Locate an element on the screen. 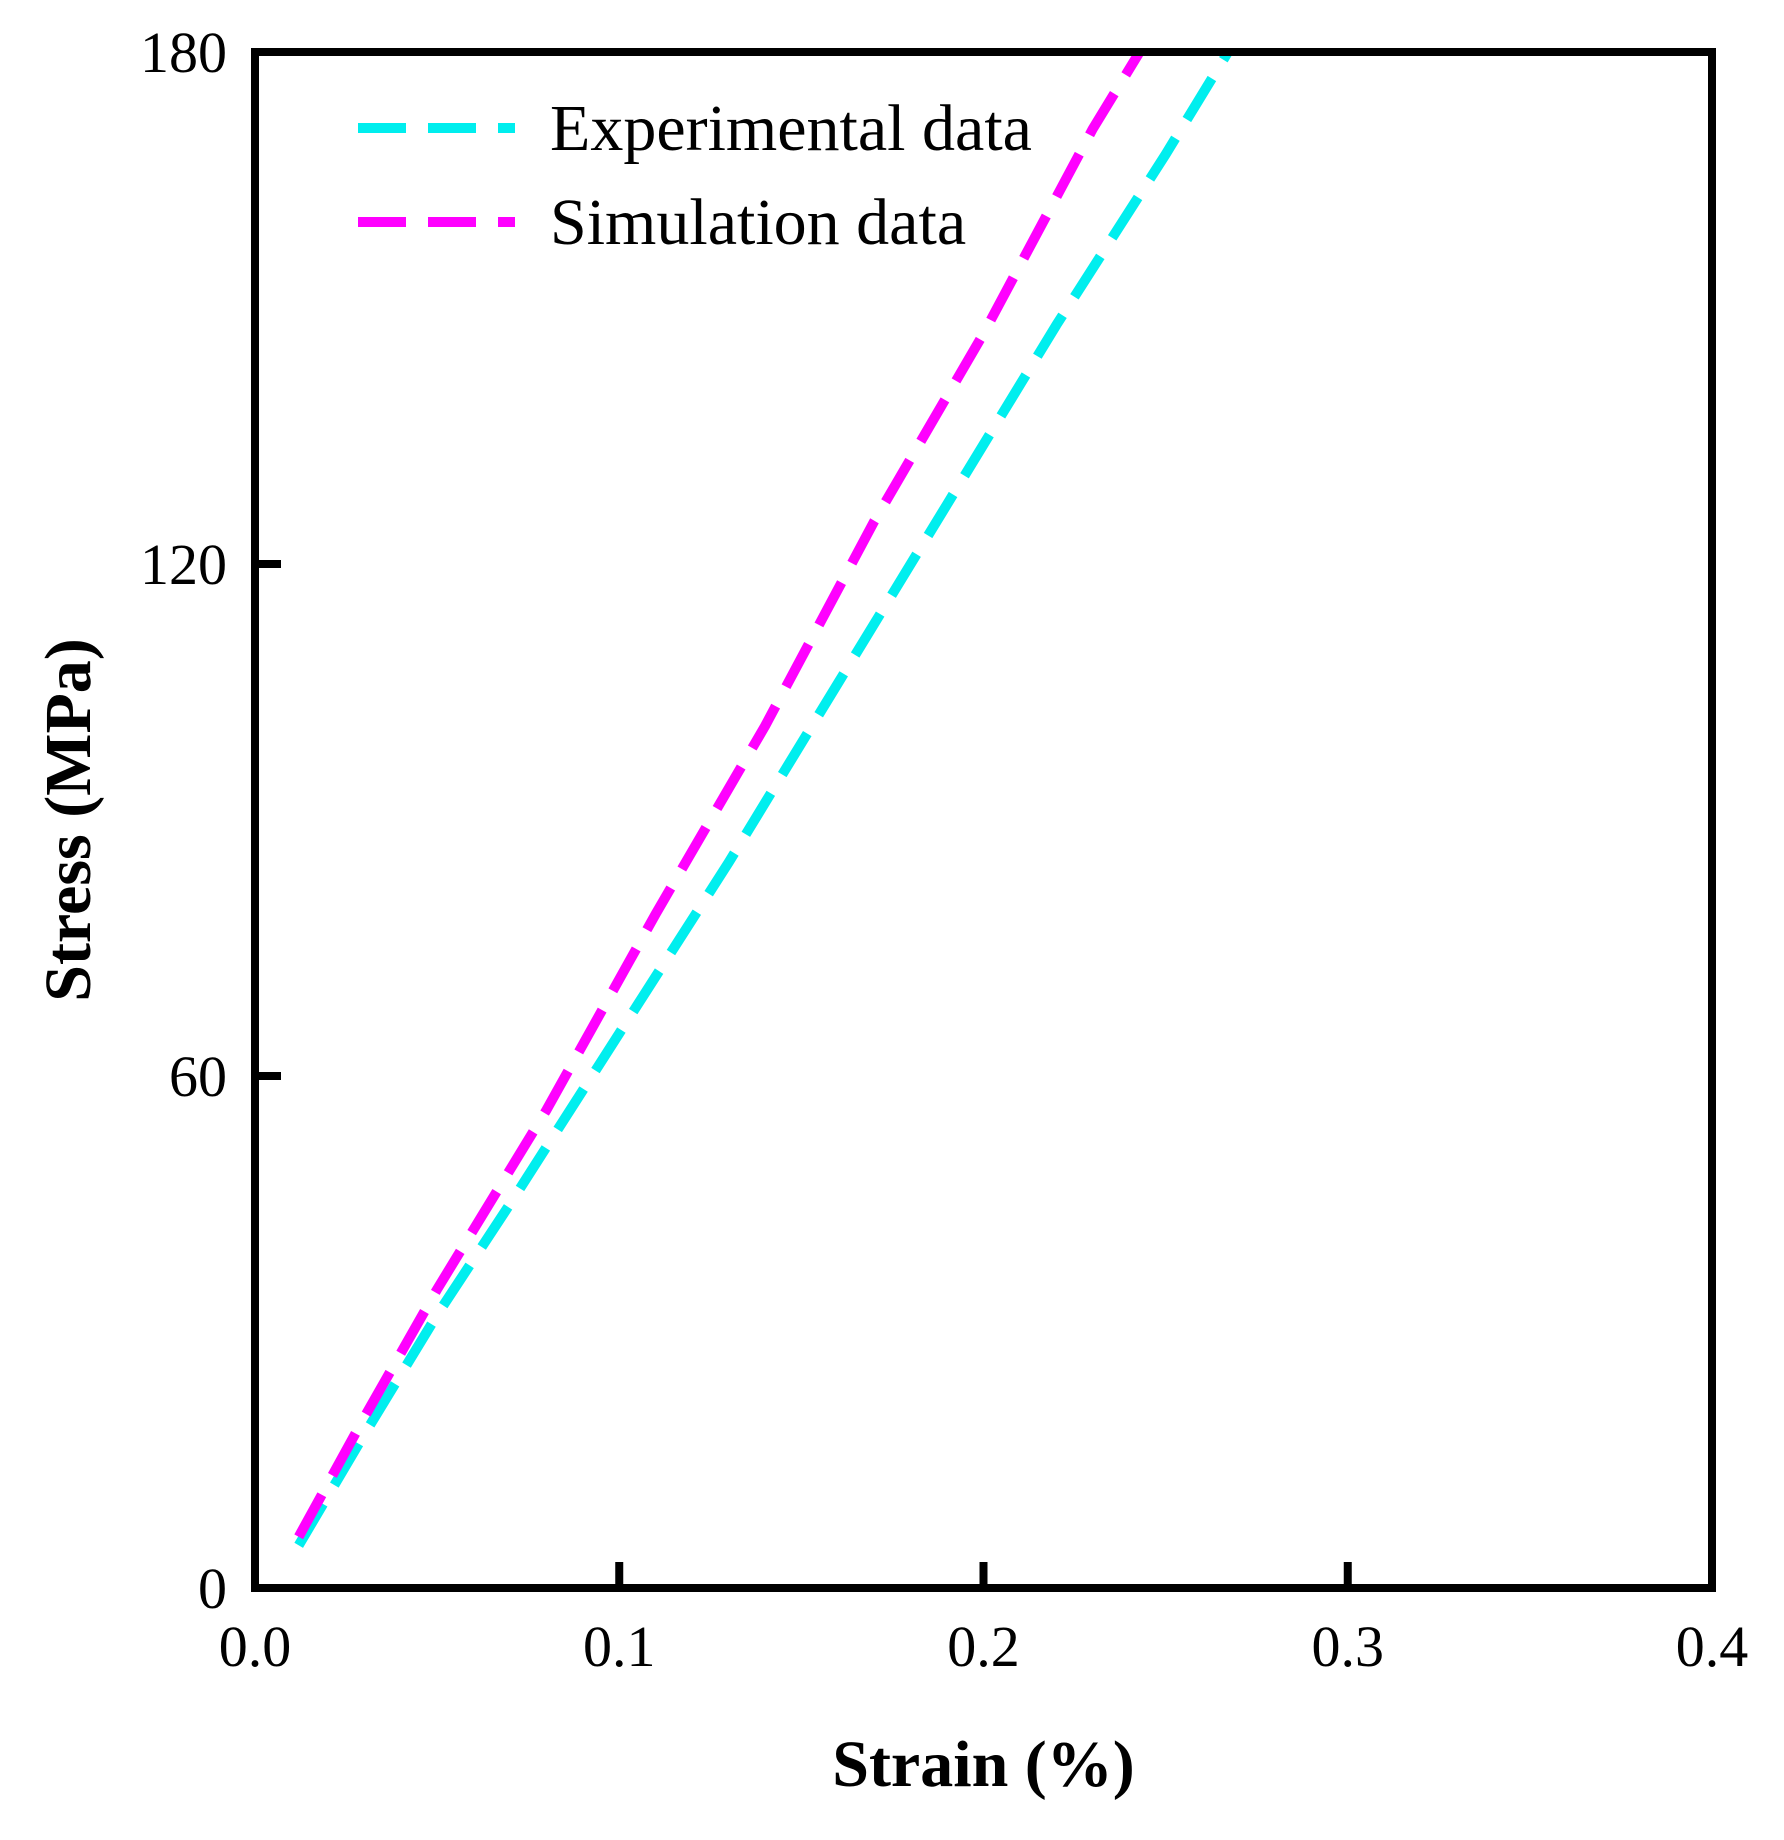  x-tick-label: 0.3 is located at coordinates (1348, 1646).